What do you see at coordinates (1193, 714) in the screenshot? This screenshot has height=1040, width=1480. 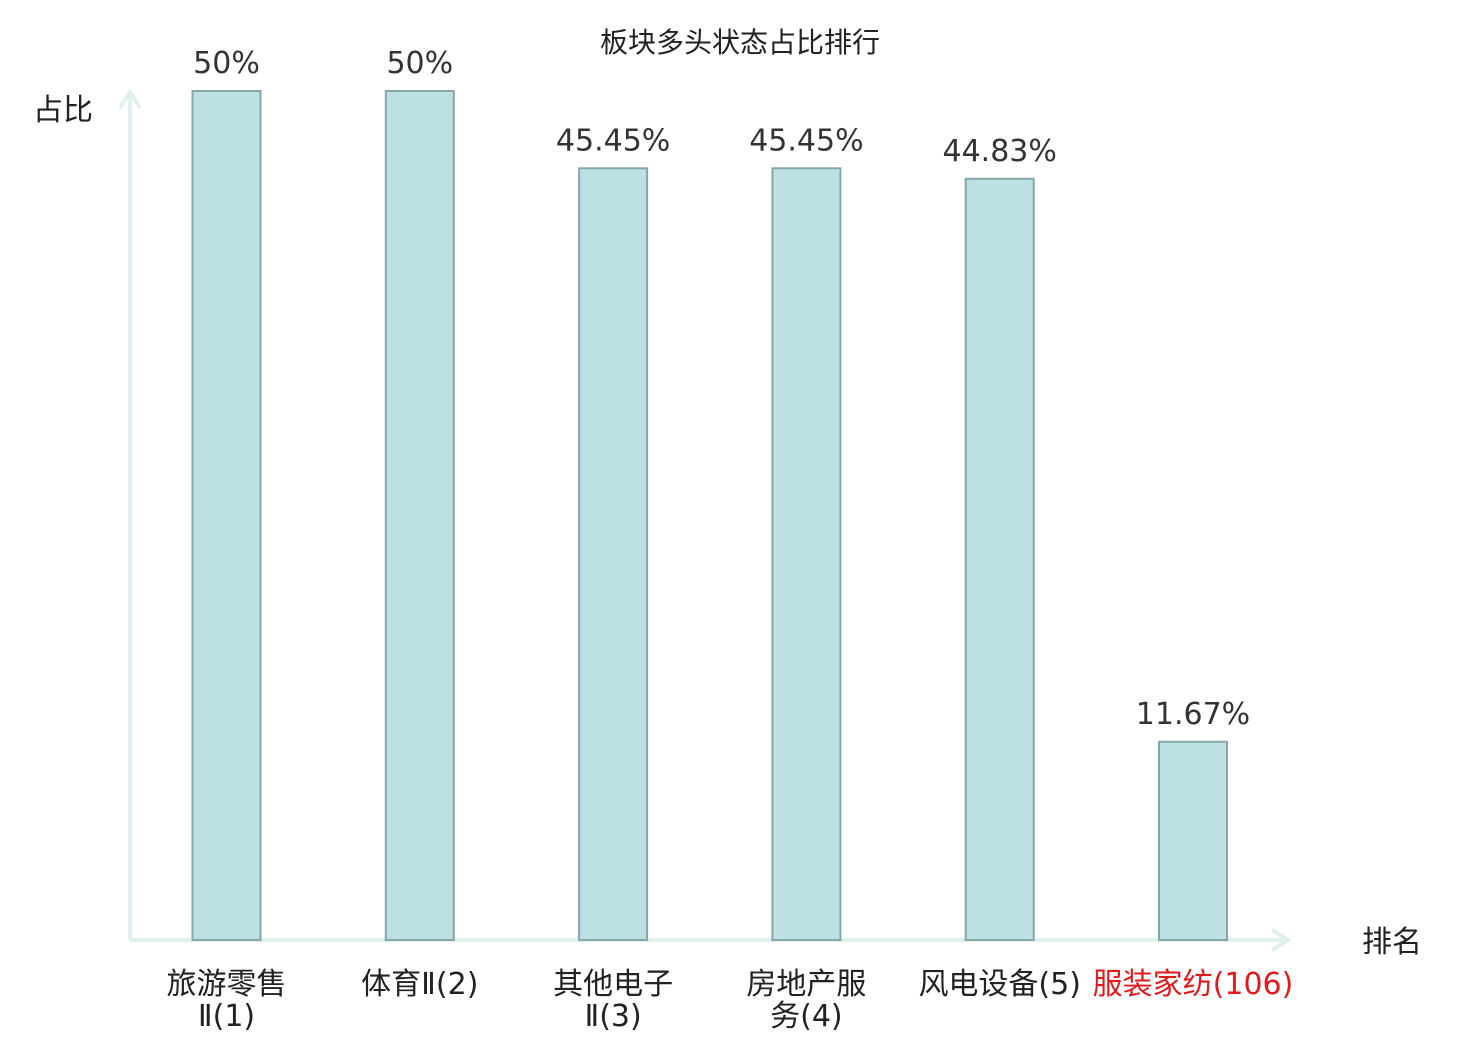 I see `data-label: 11.67%` at bounding box center [1193, 714].